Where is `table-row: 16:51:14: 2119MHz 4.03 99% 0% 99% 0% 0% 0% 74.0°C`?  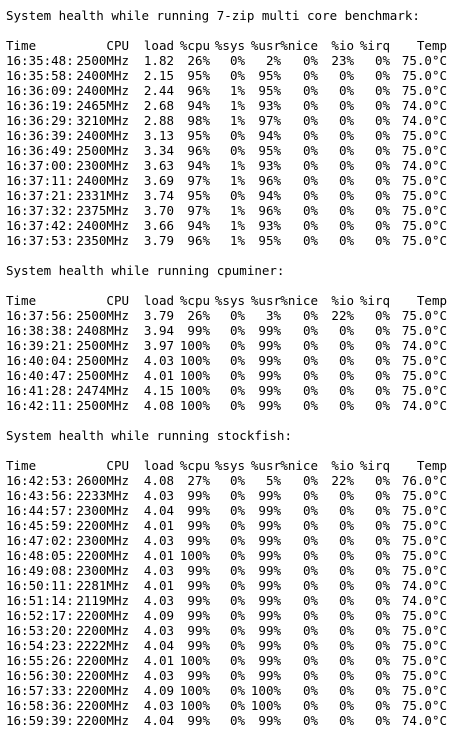
table-row: 16:51:14: 2119MHz 4.03 99% 0% 99% 0% 0% 0% 74.0°C is located at coordinates (229, 600).